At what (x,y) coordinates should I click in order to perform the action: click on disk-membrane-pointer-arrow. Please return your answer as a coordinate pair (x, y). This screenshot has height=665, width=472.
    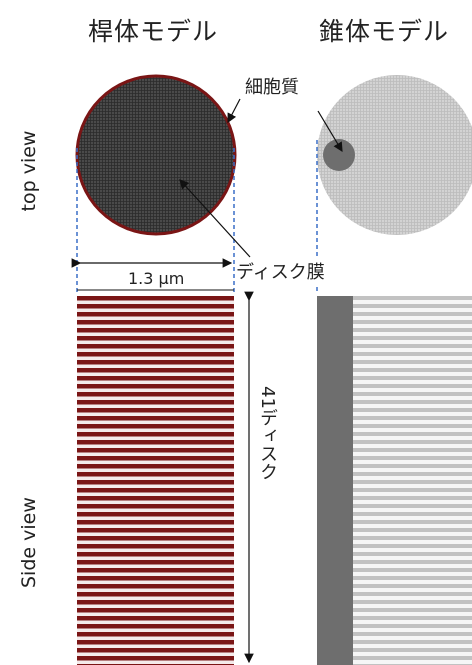
    Looking at the image, I should click on (215, 218).